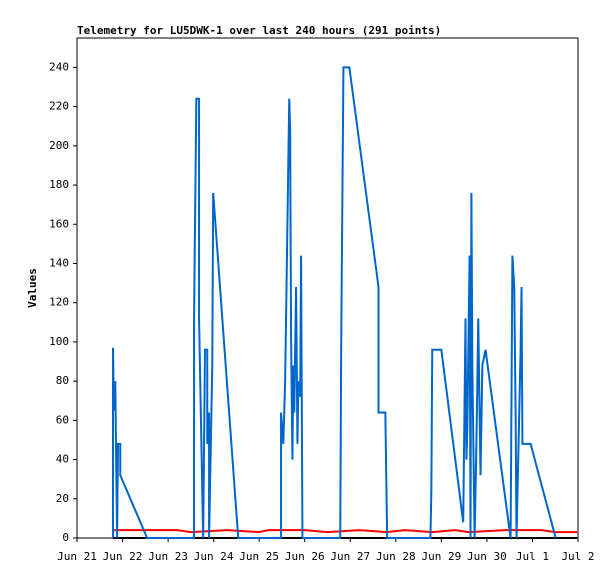 This screenshot has width=615, height=579. I want to click on x-tick-label: Jul 2, so click(577, 556).